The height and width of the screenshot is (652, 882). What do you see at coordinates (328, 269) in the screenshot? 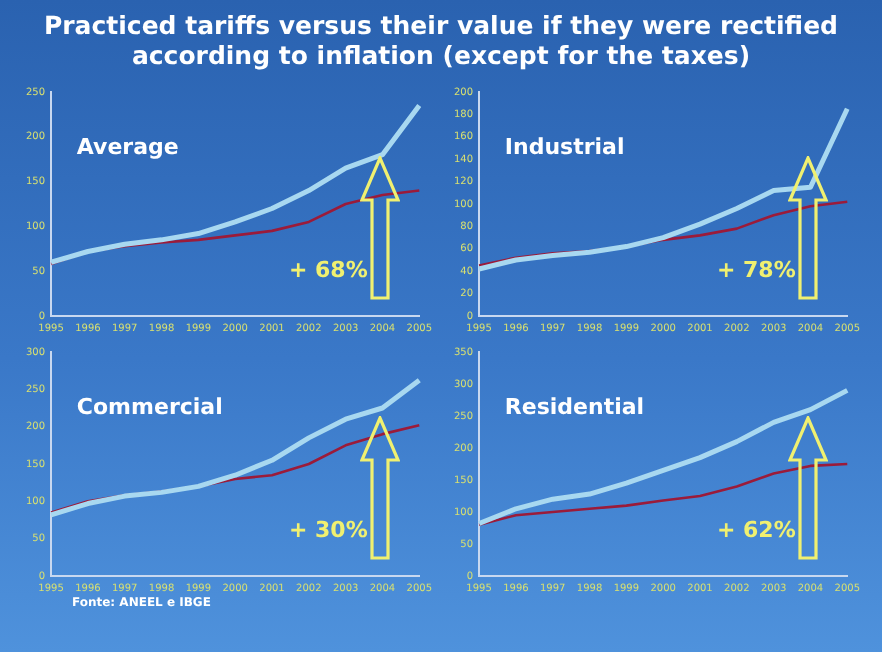
I see `annotation: + 68%` at bounding box center [328, 269].